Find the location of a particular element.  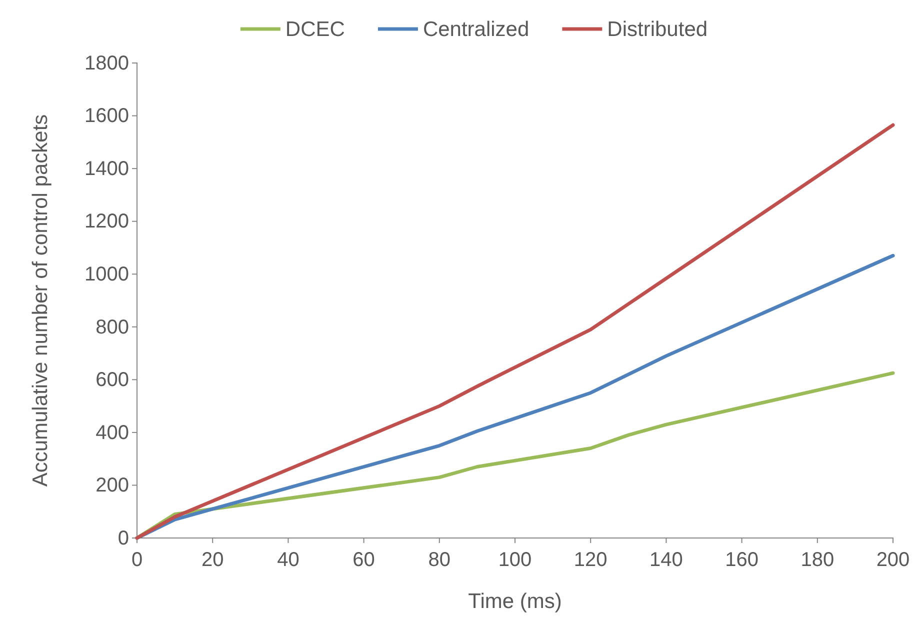

y-tick-label: 1000 is located at coordinates (106, 275).